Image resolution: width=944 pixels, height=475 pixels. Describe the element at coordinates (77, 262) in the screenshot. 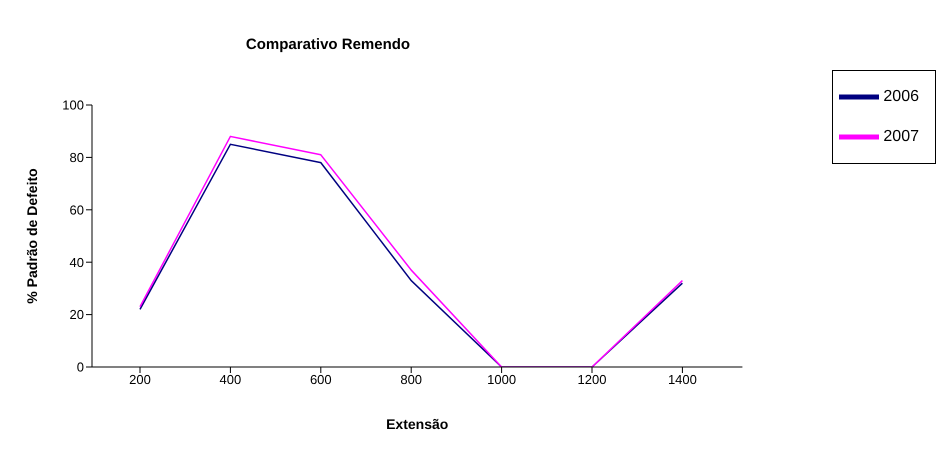

I see `y-tick-label: 40` at that location.